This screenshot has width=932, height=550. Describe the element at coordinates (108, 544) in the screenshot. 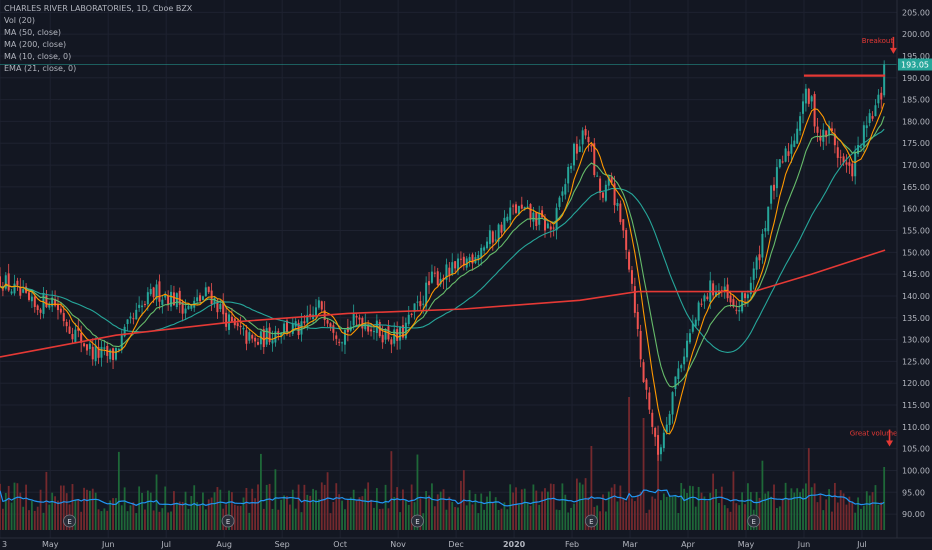

I see `x-tick-label: Jun` at that location.